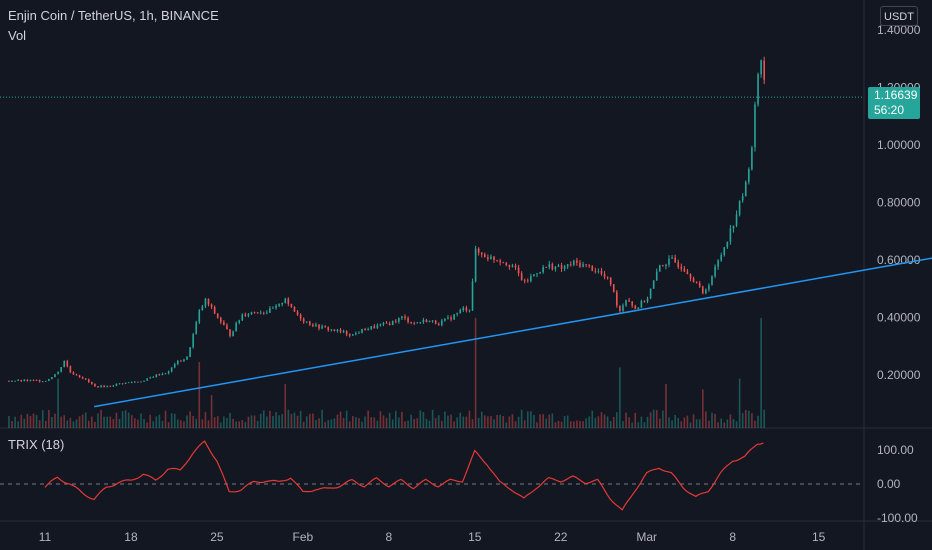  I want to click on trix-tick-label: -100.00, so click(897, 518).